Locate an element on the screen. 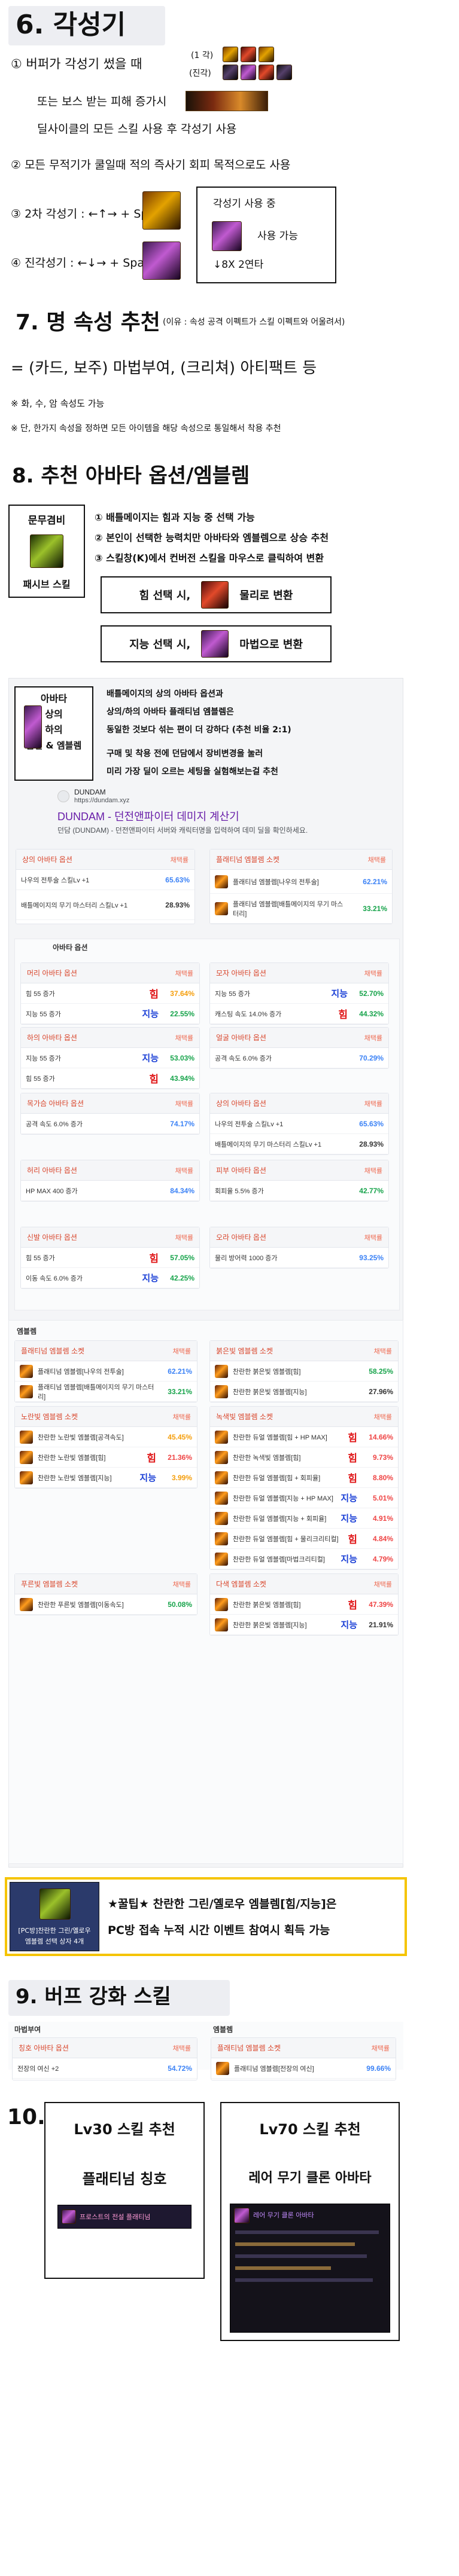 This screenshot has width=459, height=2576. emblem-rate: 62.21% is located at coordinates (375, 881).